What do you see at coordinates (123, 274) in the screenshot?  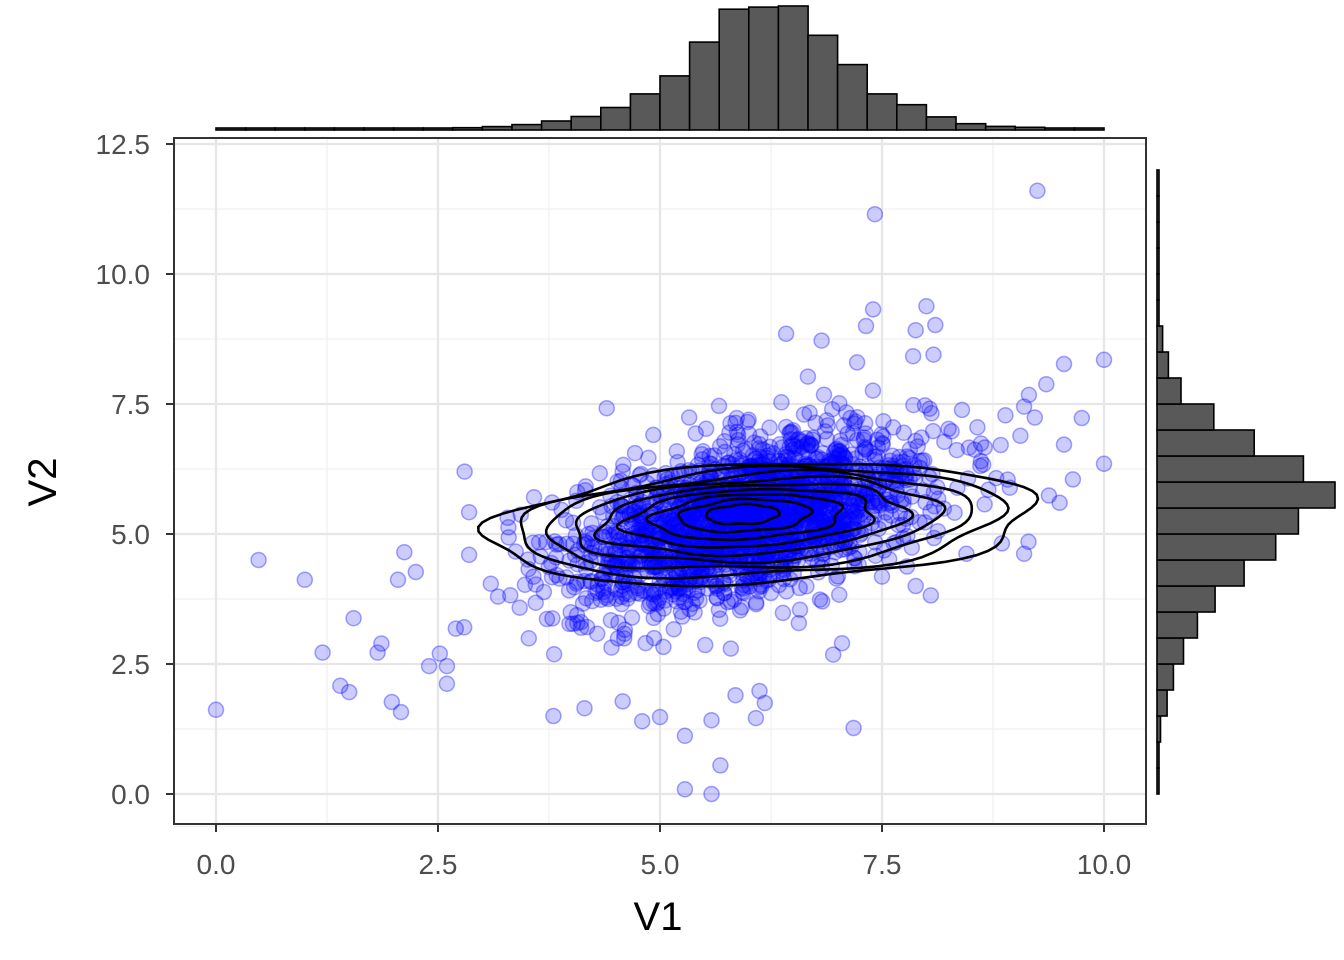 I see `y-tick-label: 10.0` at bounding box center [123, 274].